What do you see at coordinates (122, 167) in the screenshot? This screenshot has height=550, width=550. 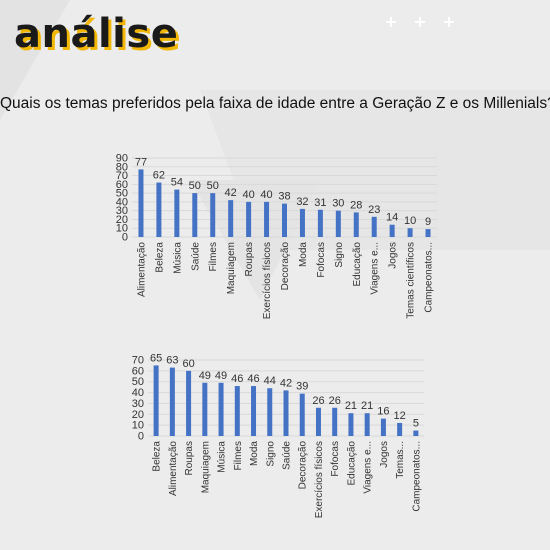 I see `y-tick-label: 80` at bounding box center [122, 167].